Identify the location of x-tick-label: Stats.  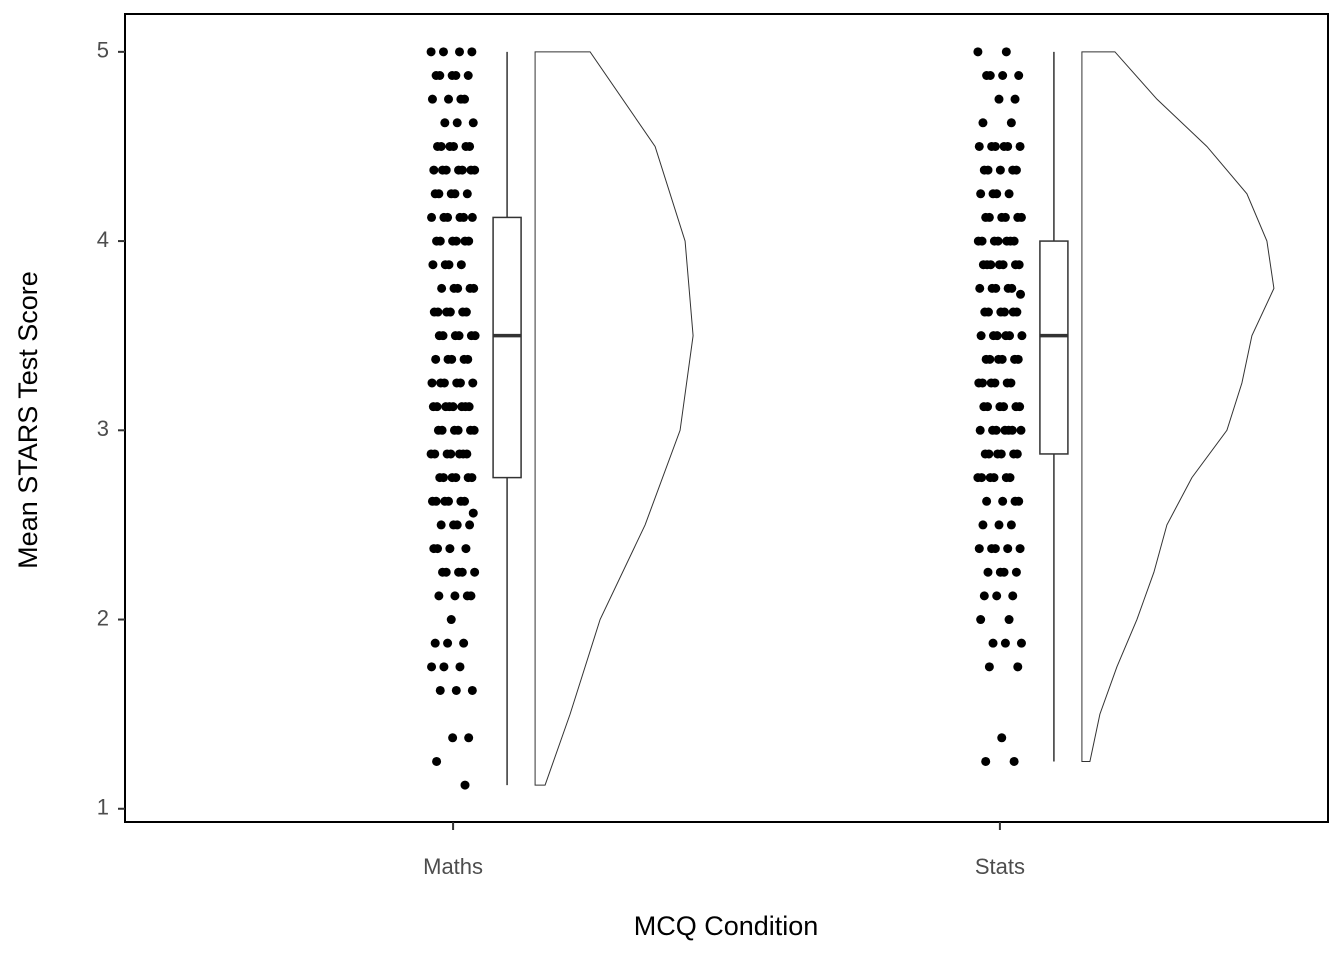
(1000, 866).